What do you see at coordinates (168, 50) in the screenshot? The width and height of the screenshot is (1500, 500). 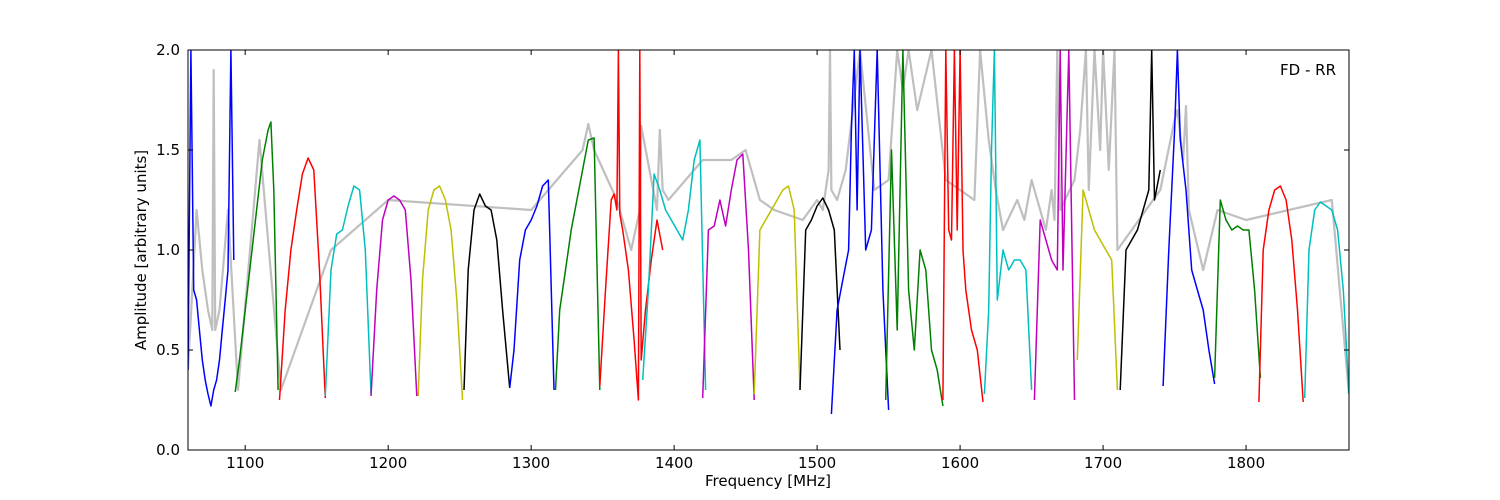 I see `y-tick-label: 2.0` at bounding box center [168, 50].